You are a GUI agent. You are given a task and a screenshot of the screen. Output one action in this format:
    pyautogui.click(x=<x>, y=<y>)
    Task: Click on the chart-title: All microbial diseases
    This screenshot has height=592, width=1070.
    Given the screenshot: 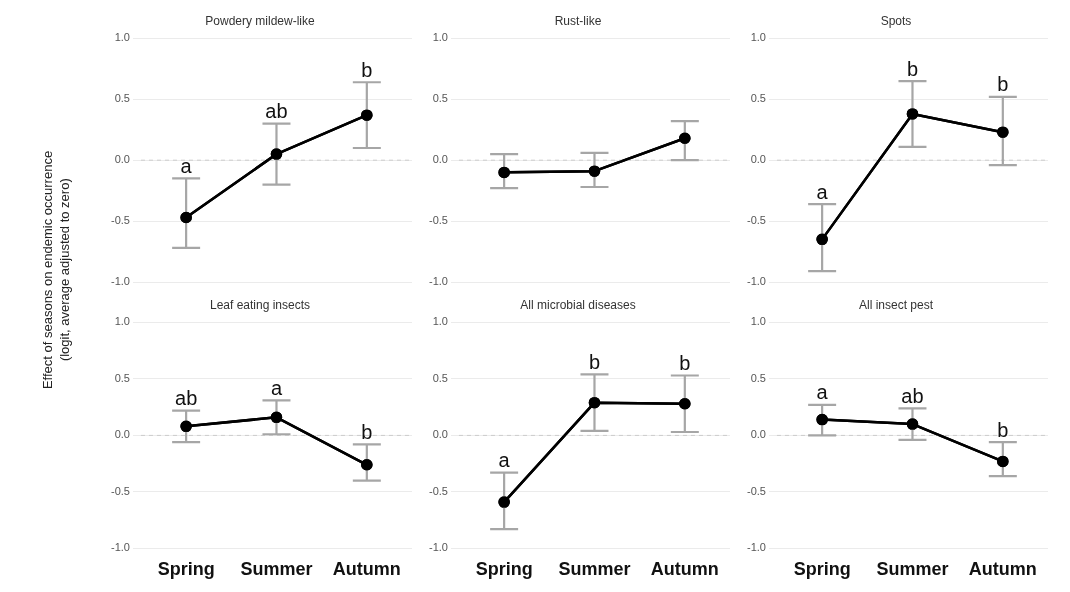 What is the action you would take?
    pyautogui.click(x=578, y=304)
    